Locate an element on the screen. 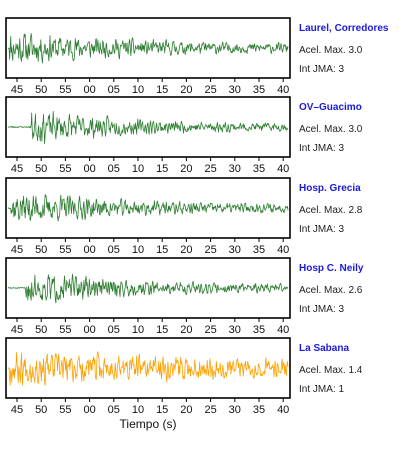  peak-acceleration: Acel. Max. 2.8 is located at coordinates (331, 210).